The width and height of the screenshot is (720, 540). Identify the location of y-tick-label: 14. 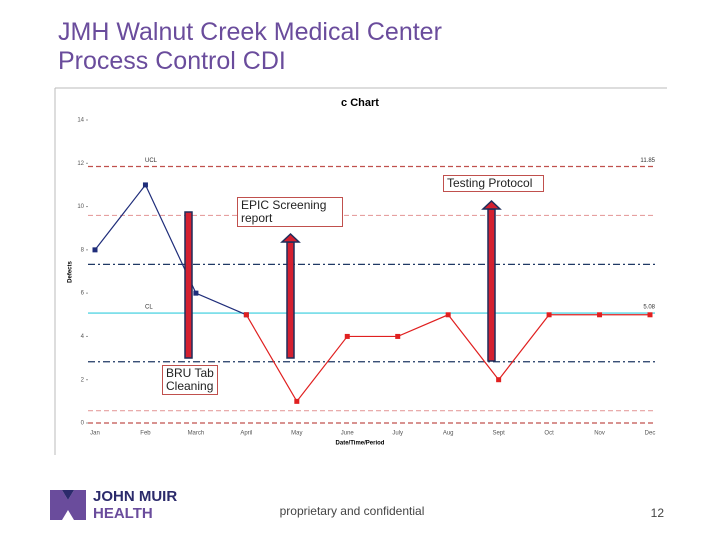
(80, 121).